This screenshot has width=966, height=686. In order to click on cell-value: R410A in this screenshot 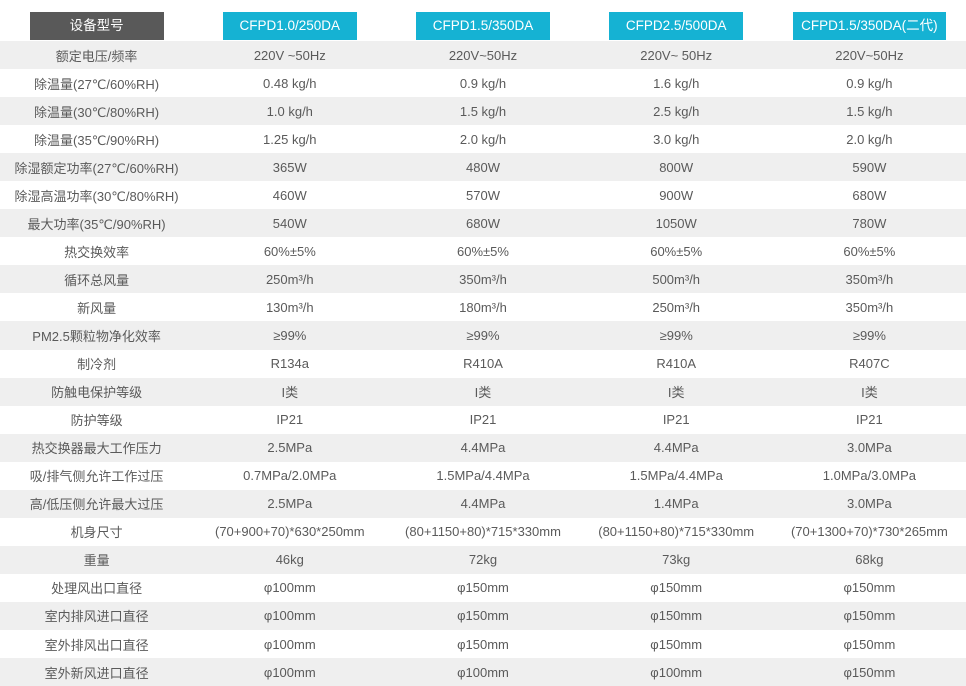, I will do `click(676, 364)`.